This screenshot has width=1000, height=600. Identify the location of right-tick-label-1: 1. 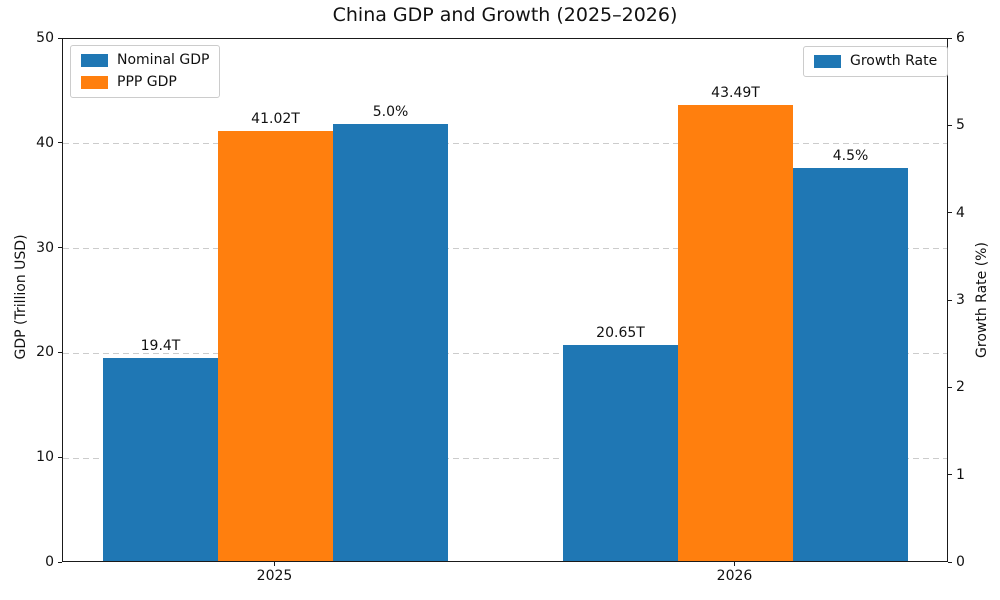
(960, 474).